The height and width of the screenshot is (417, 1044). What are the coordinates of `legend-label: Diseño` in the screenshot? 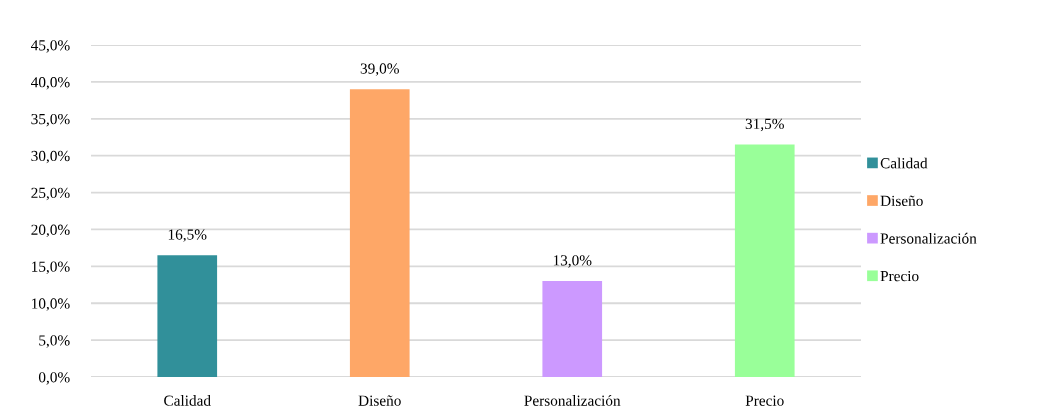 It's located at (901, 201).